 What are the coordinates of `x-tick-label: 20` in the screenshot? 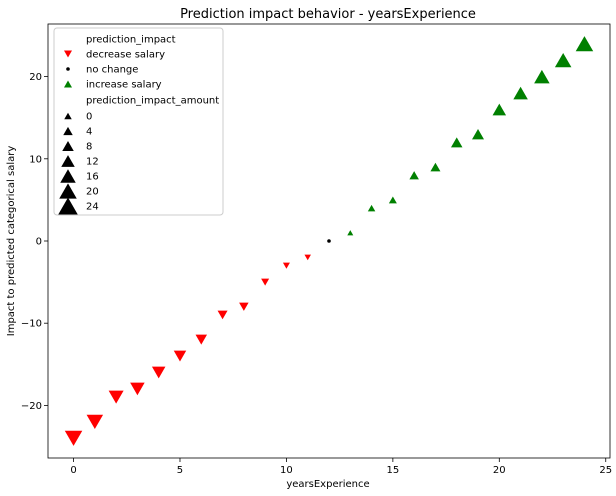 It's located at (499, 470).